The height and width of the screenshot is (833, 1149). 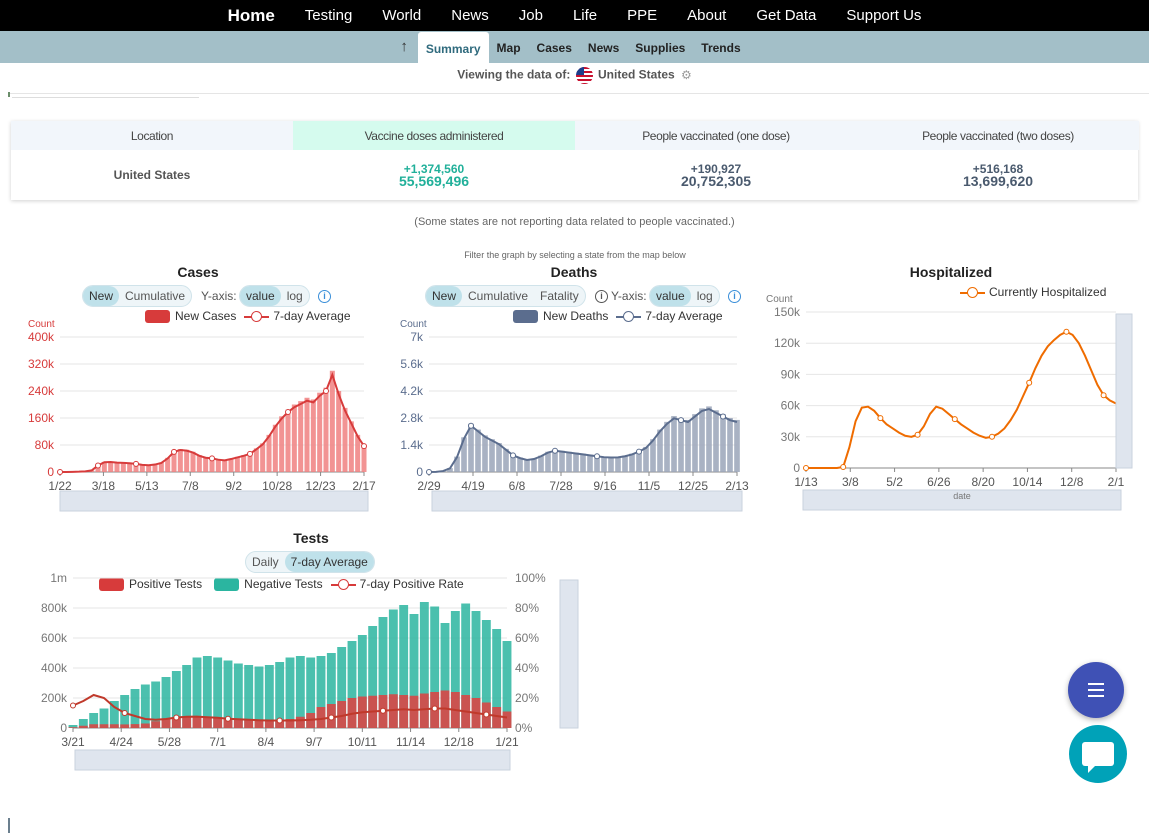 I want to click on hospitalized-legend-line: Currently Hospitalized, so click(x=1048, y=292).